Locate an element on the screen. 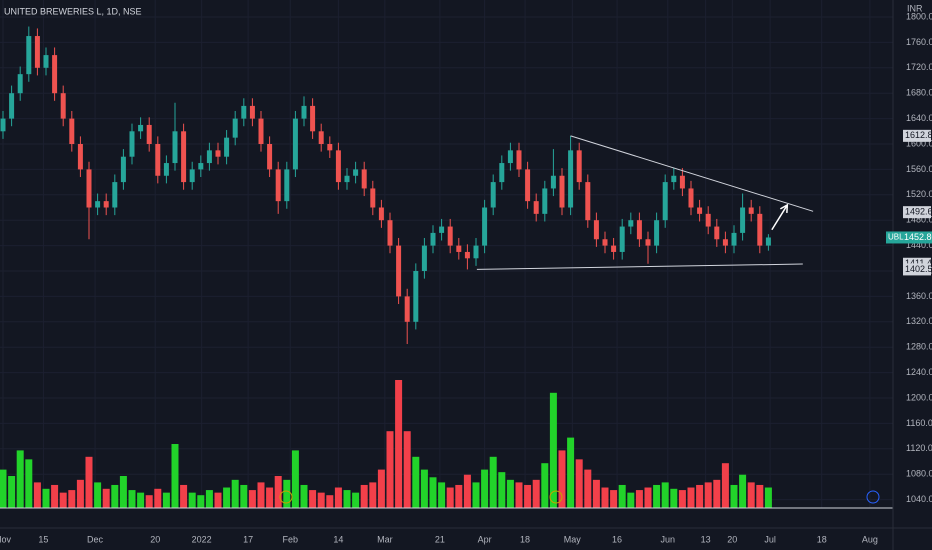 This screenshot has width=932, height=550. price-label: 1402.50 is located at coordinates (918, 269).